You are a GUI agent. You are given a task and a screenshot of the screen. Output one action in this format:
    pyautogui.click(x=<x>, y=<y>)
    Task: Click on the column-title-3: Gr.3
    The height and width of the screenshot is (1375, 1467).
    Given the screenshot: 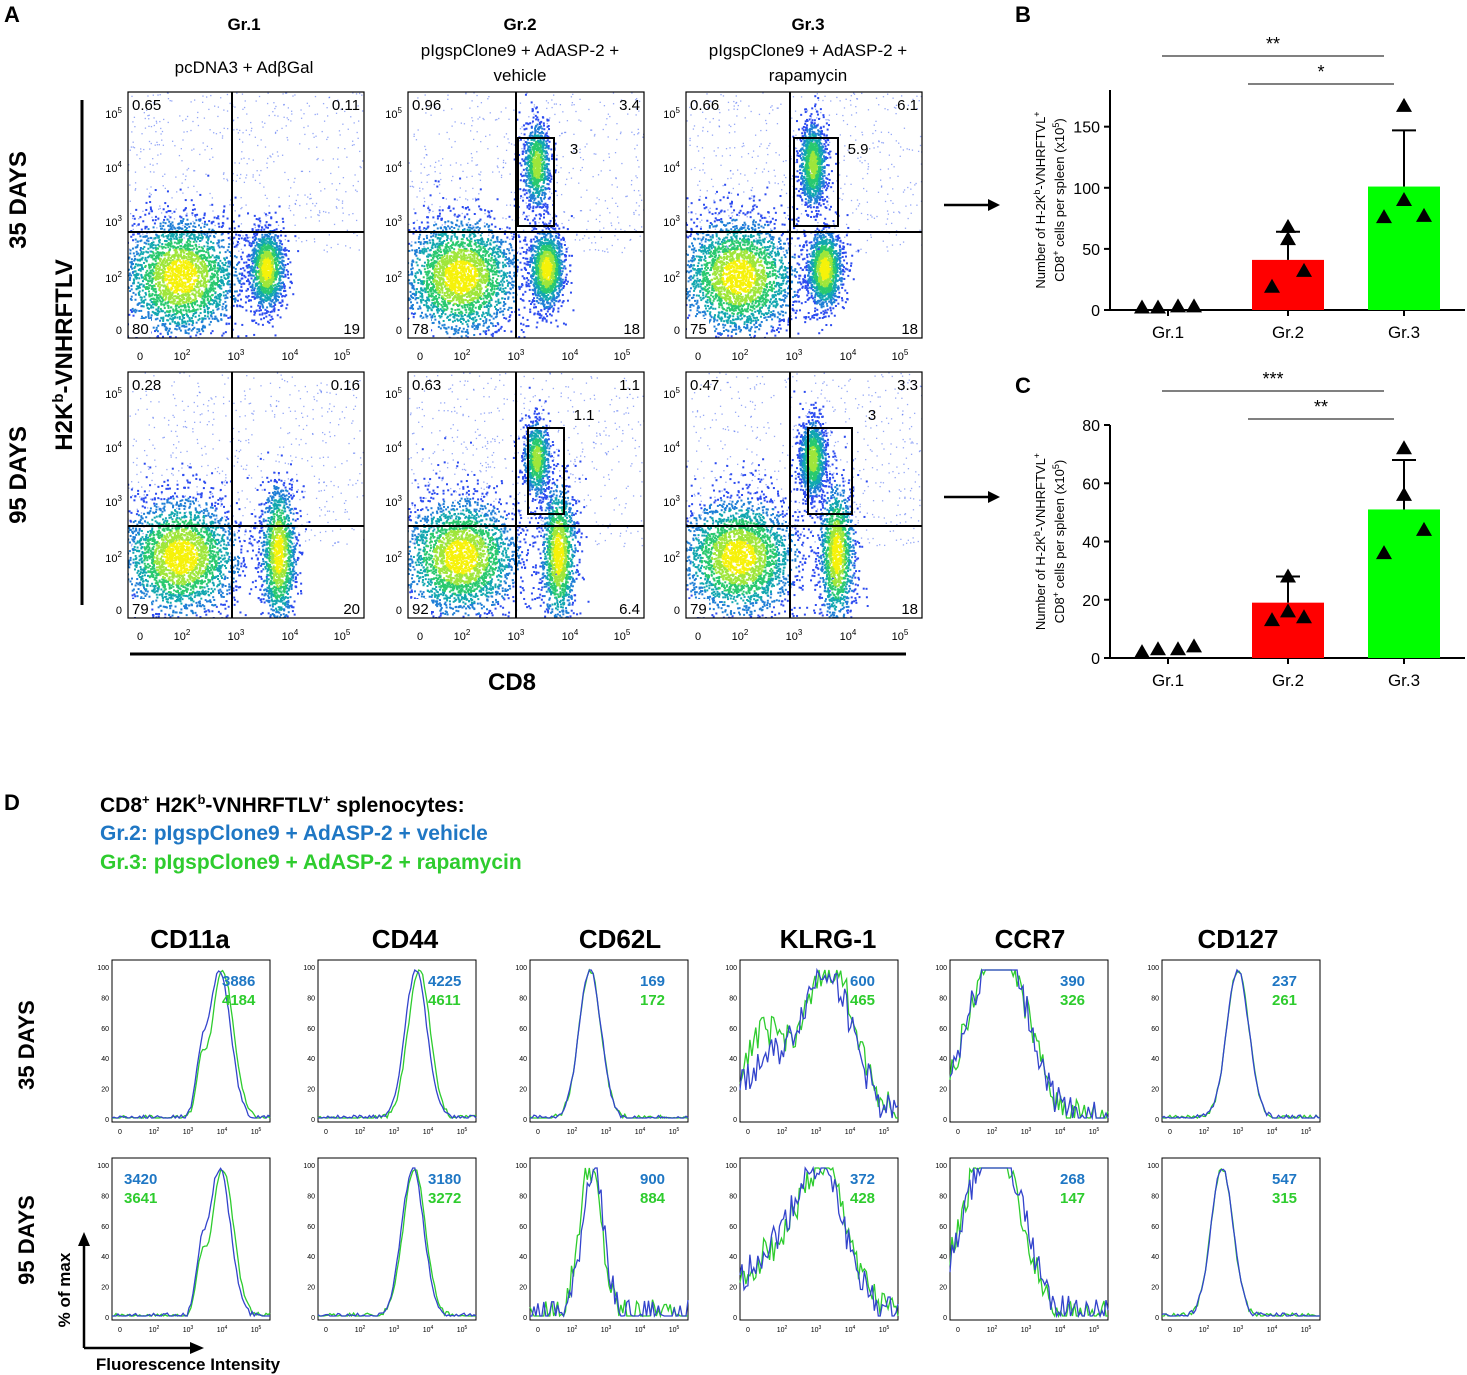 What is the action you would take?
    pyautogui.click(x=807, y=24)
    